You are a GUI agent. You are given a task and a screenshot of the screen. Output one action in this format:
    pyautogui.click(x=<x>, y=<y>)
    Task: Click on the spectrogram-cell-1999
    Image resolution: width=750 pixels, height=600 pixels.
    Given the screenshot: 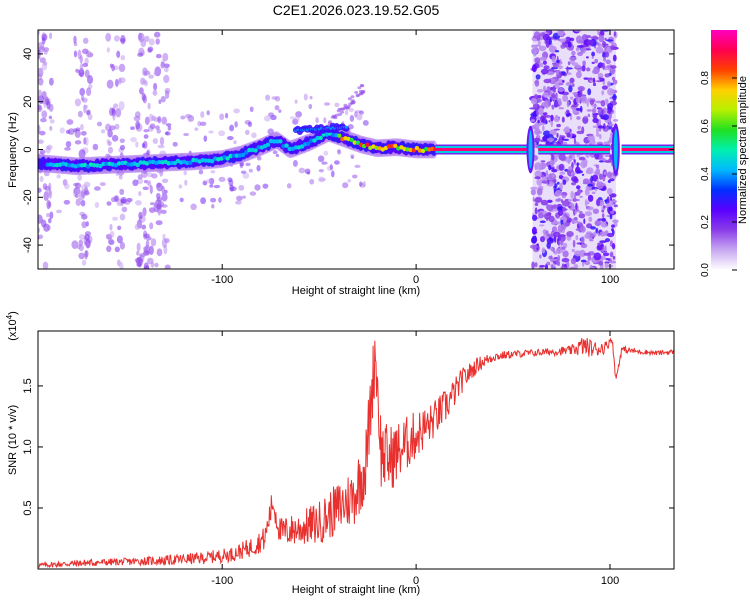 What is the action you would take?
    pyautogui.click(x=280, y=141)
    